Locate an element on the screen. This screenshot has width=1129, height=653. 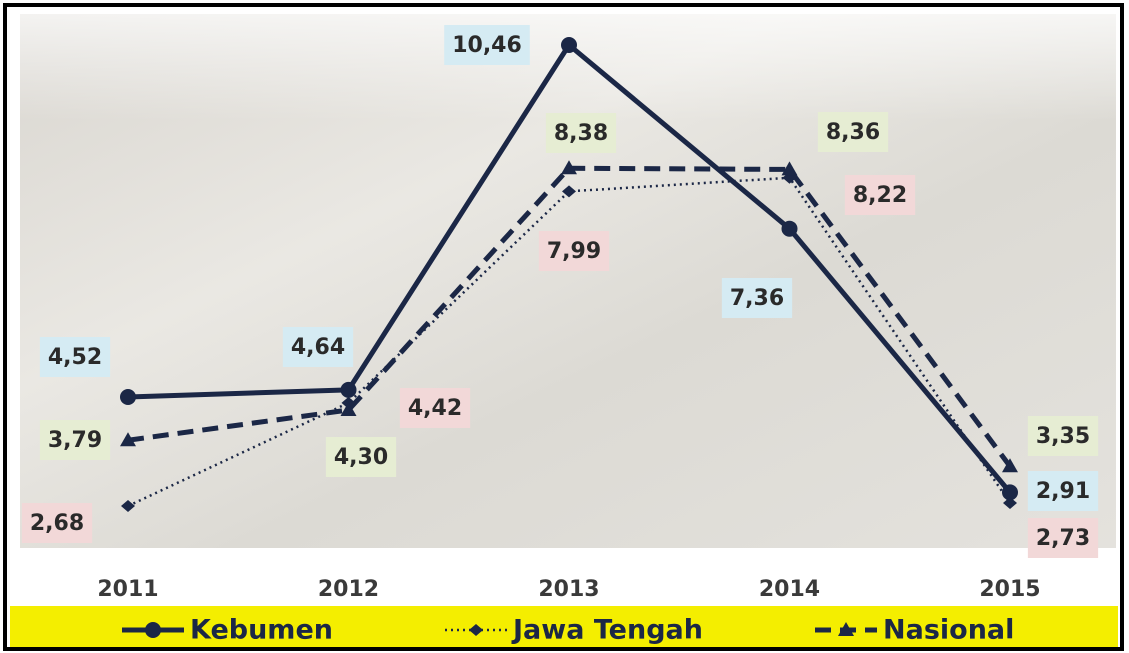
value-label: 4,52 is located at coordinates (75, 357).